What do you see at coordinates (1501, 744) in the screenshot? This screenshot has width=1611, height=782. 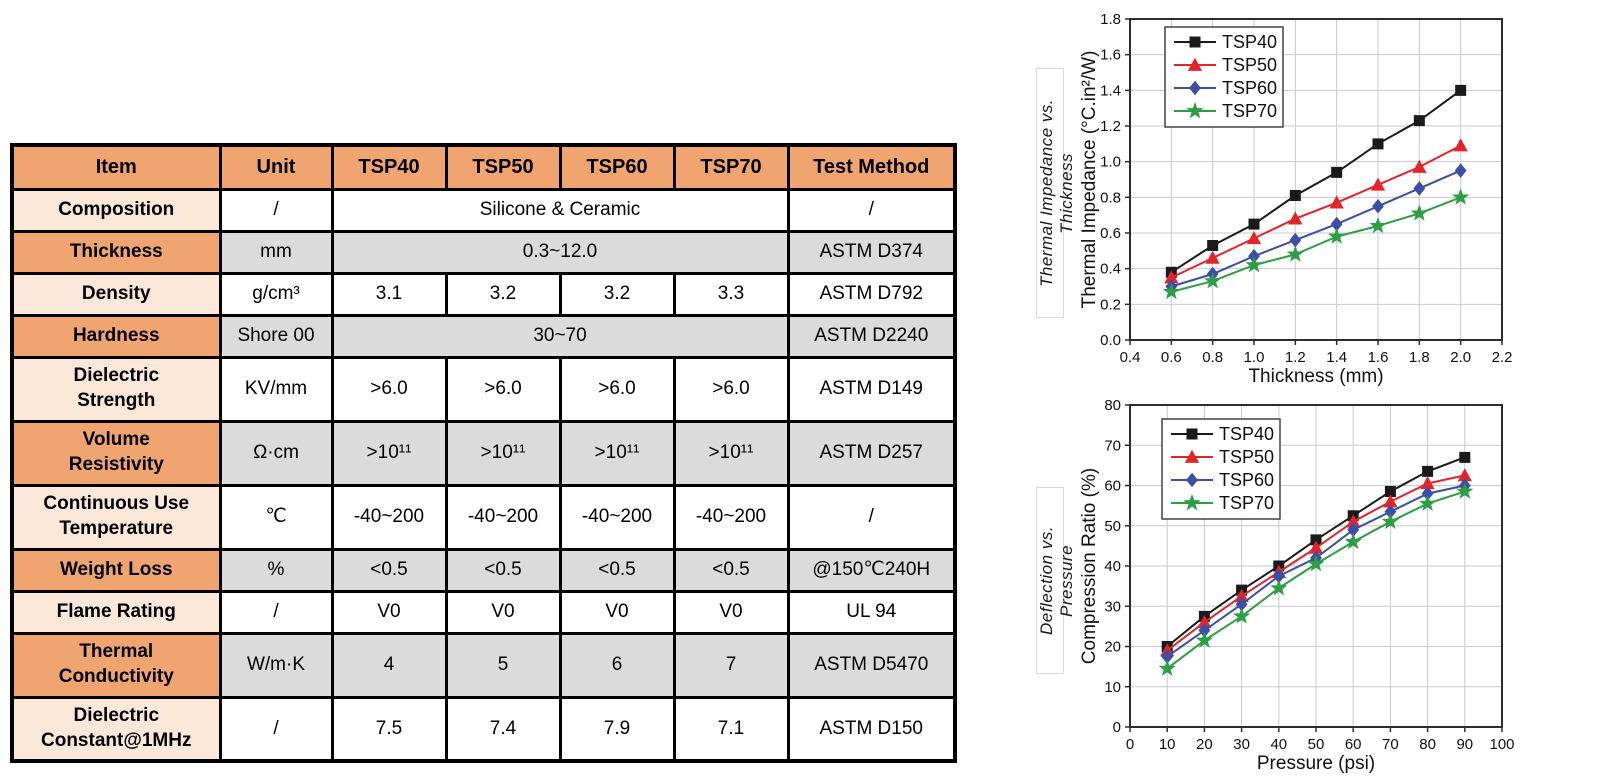 I see `x-tick-label: 100` at bounding box center [1501, 744].